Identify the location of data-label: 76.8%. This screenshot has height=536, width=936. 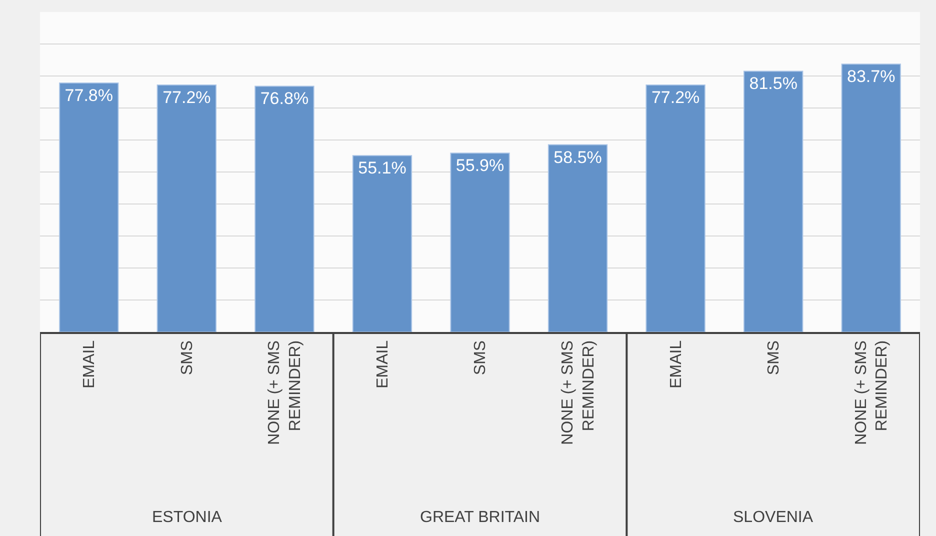
(284, 98).